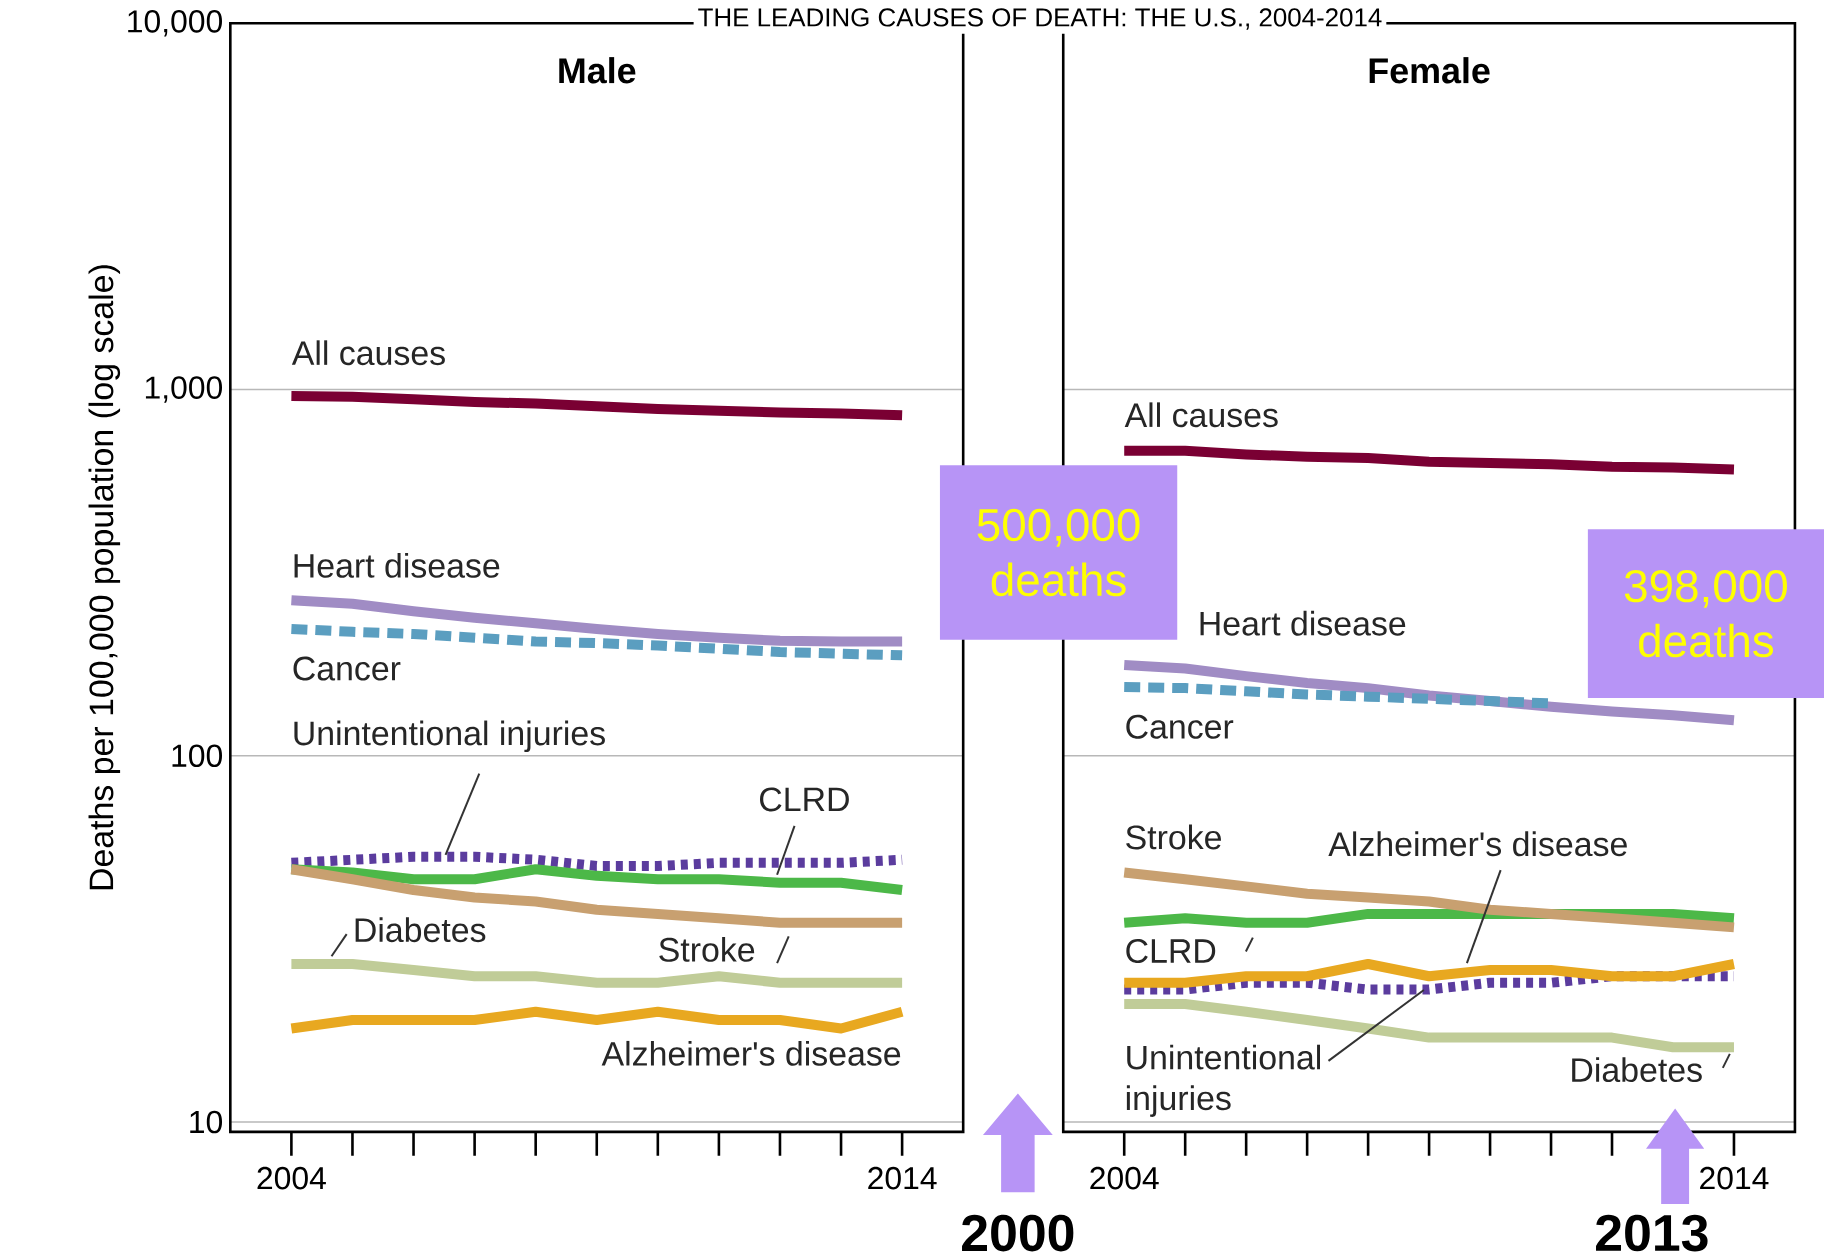 This screenshot has height=1259, width=1824. I want to click on annotation: 500,000 deaths, so click(1058, 552).